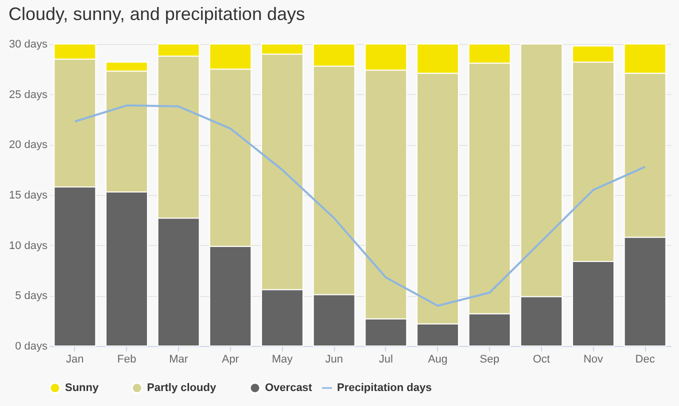 The image size is (679, 406). I want to click on x-tick-label: Apr, so click(231, 360).